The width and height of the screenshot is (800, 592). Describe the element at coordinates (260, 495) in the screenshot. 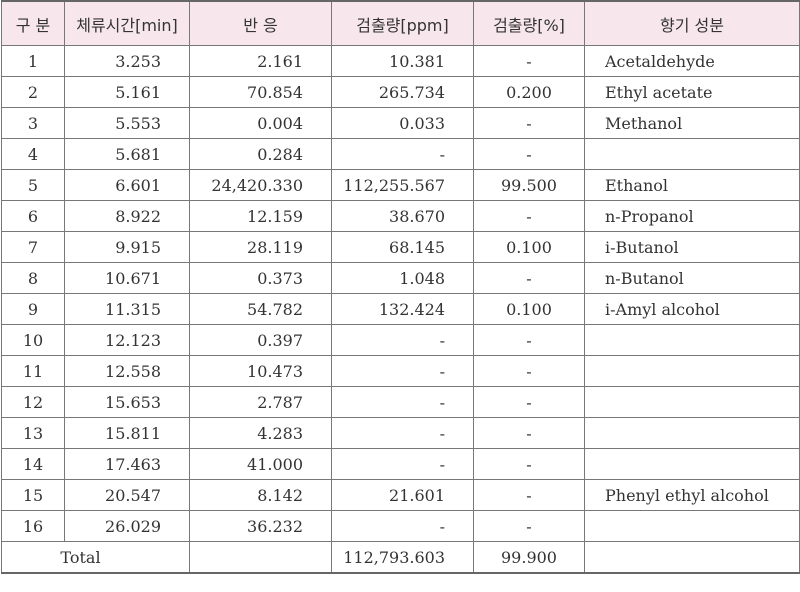

I see `cell-response: 8.142` at that location.